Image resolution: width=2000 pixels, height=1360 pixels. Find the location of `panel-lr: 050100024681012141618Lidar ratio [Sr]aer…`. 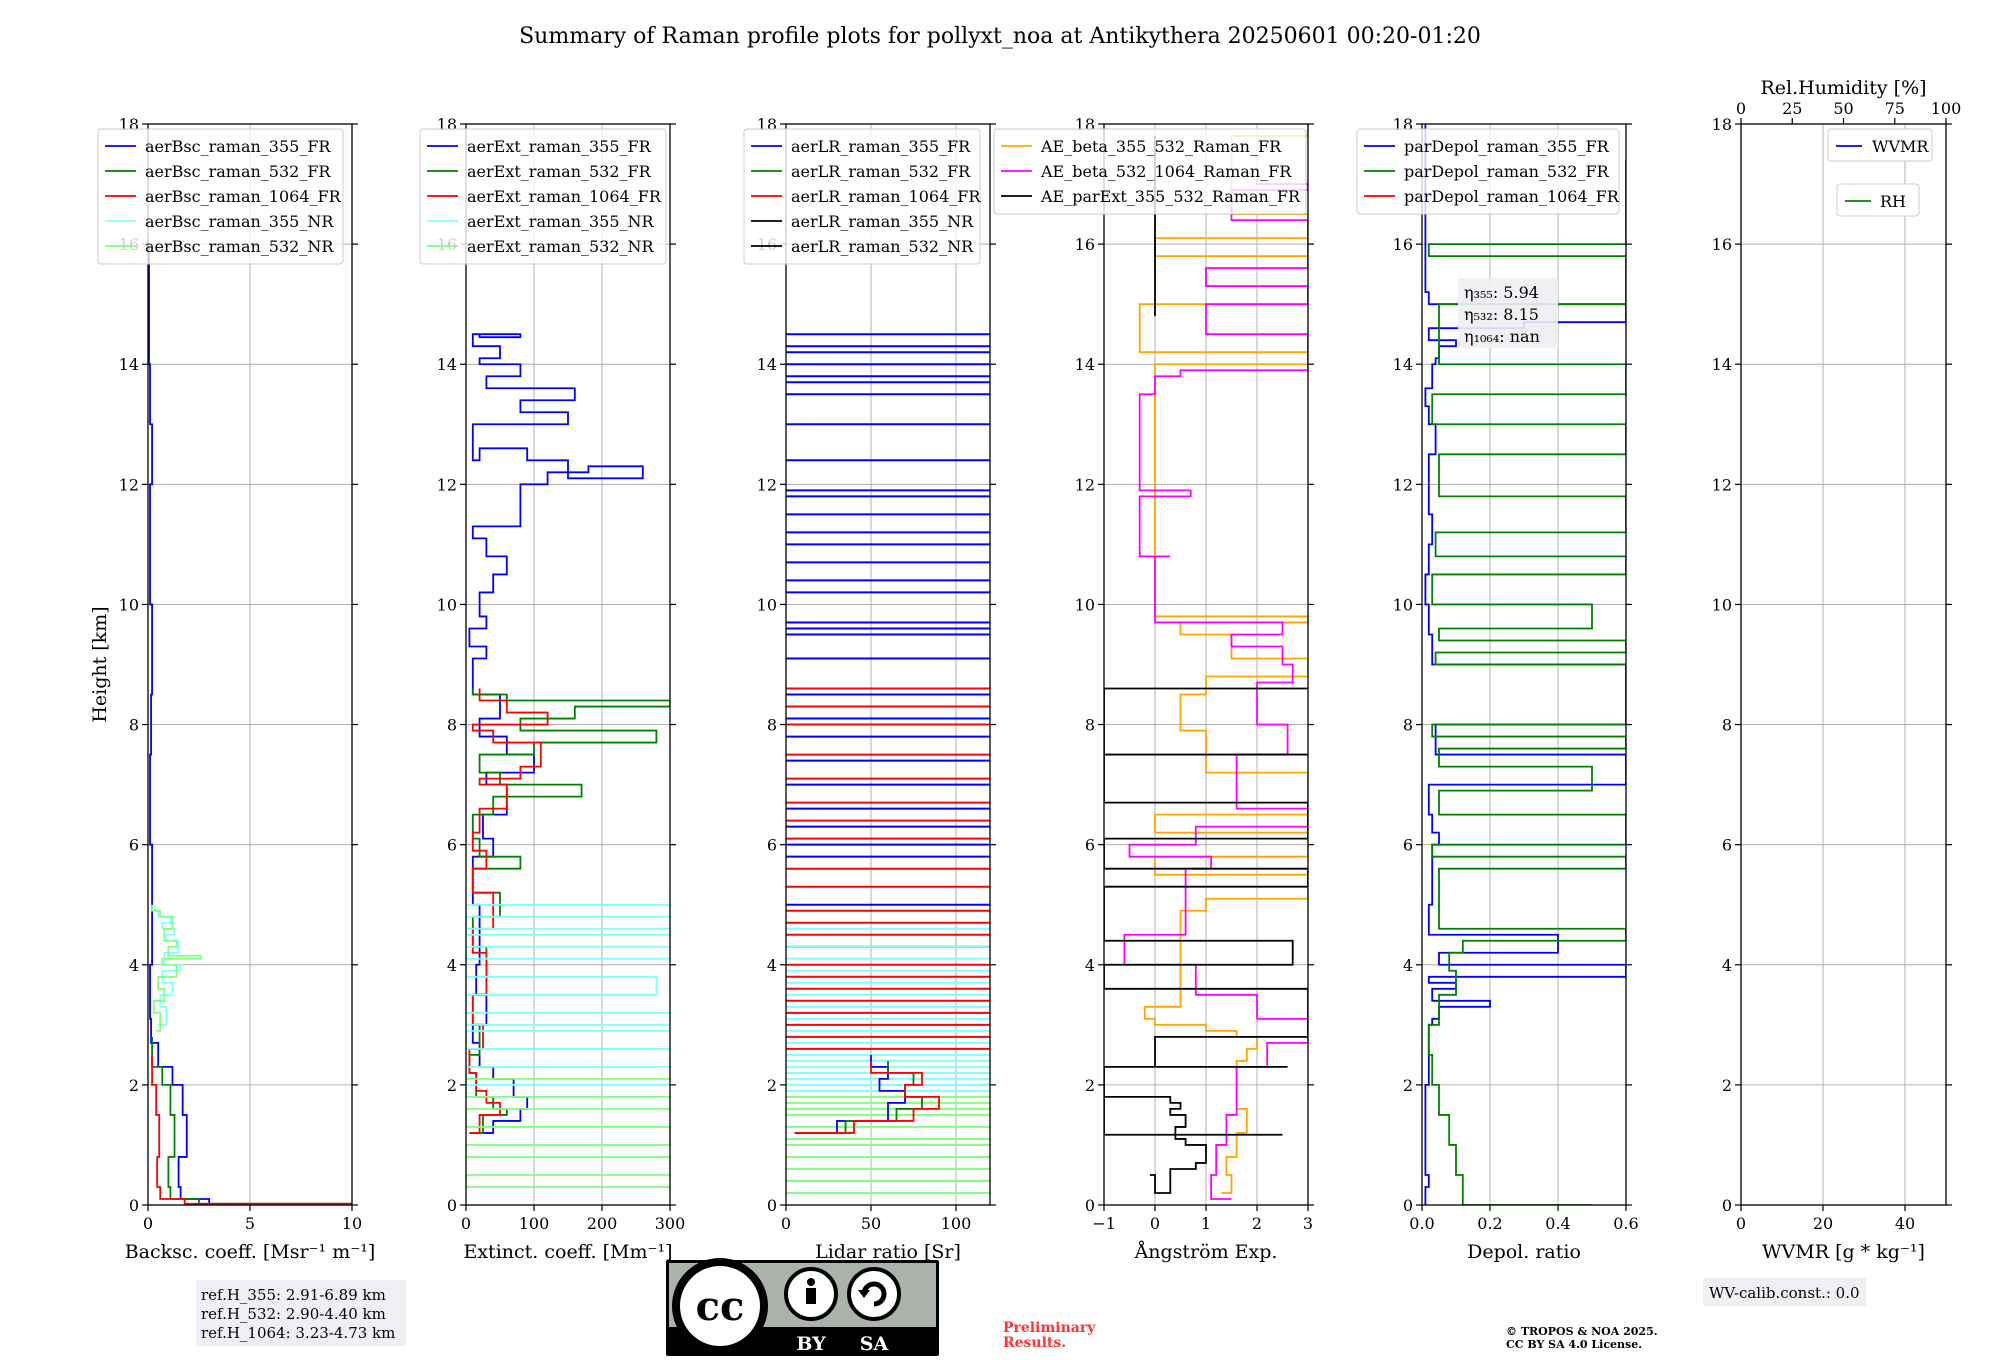

panel-lr: 050100024681012141618Lidar ratio [Sr]aer… is located at coordinates (869, 689).